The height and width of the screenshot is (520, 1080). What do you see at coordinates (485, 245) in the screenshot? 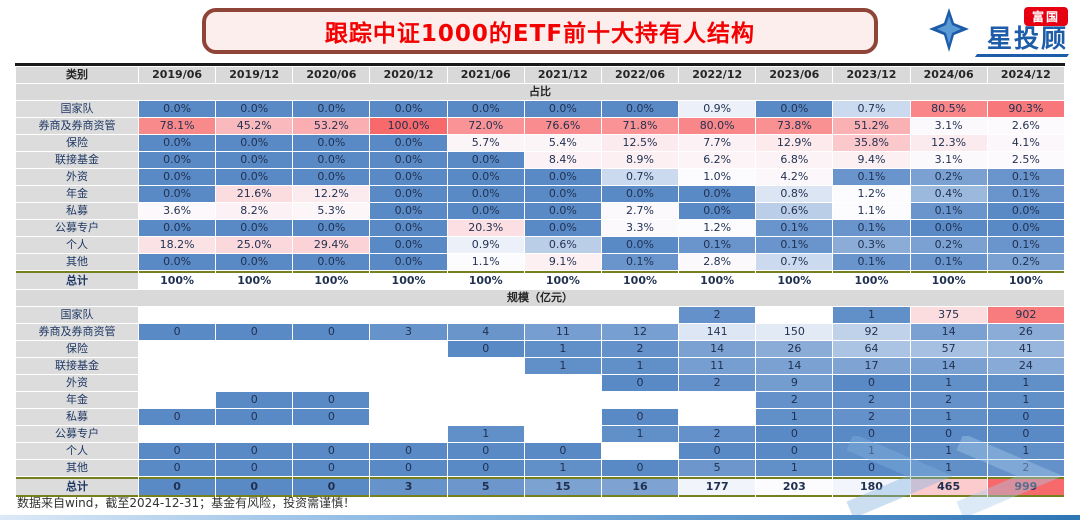
I see `heatmap-cell: 0.9%` at bounding box center [485, 245].